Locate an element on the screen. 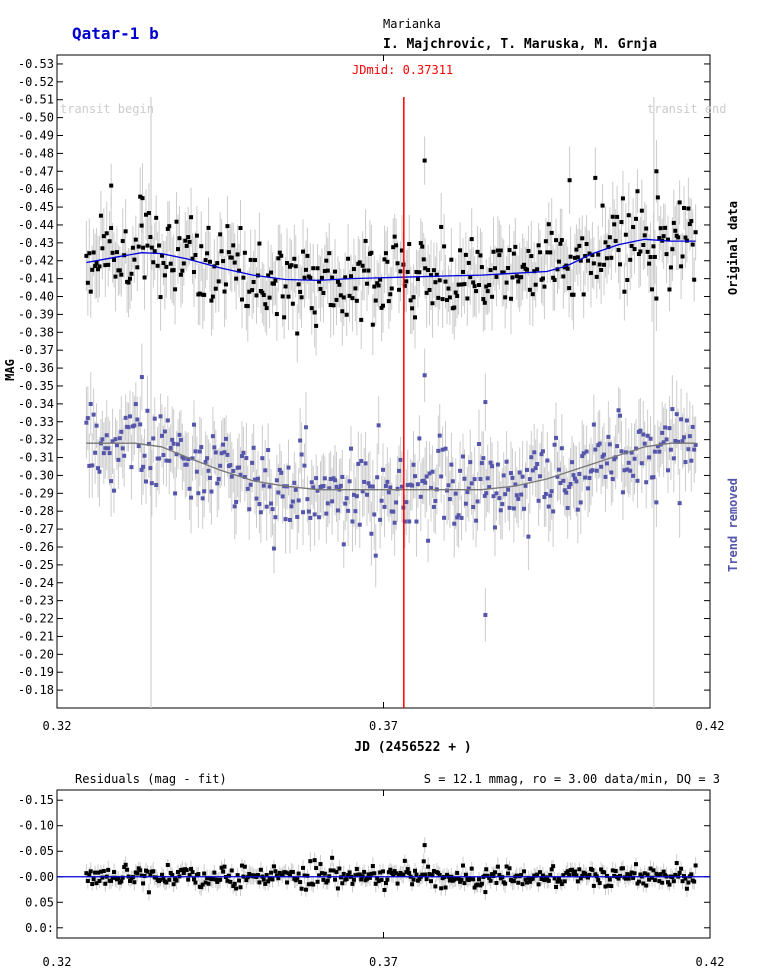  y-tick-label: -0.47 is located at coordinates (36, 171).